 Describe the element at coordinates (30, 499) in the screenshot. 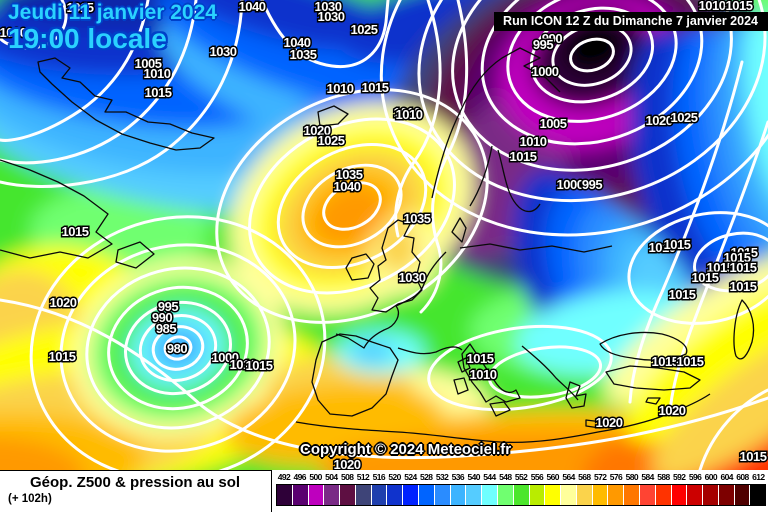

I see `forecast-hour: (+ 102h)` at that location.